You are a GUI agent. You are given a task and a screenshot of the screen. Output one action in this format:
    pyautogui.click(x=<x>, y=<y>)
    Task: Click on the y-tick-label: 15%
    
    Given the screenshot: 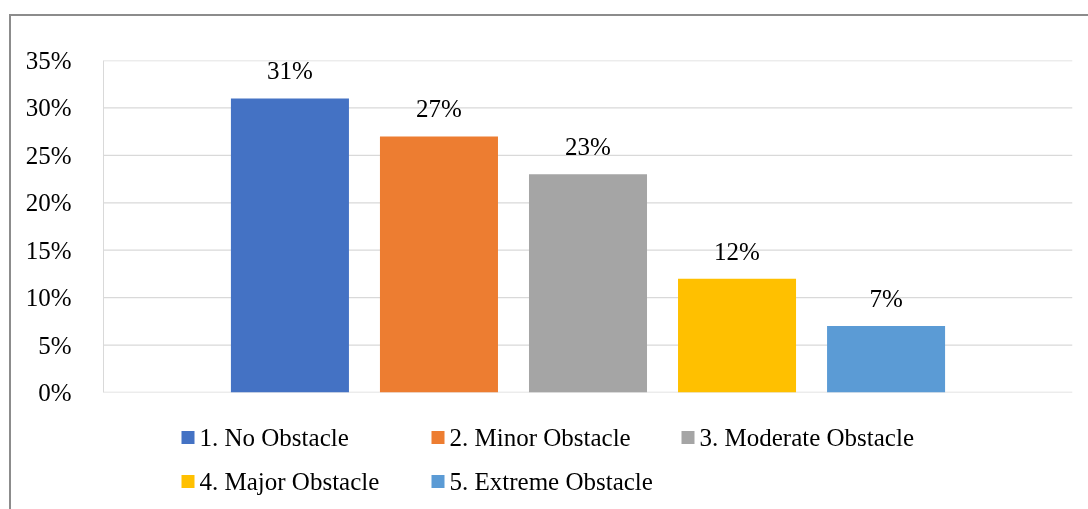 What is the action you would take?
    pyautogui.click(x=48, y=250)
    